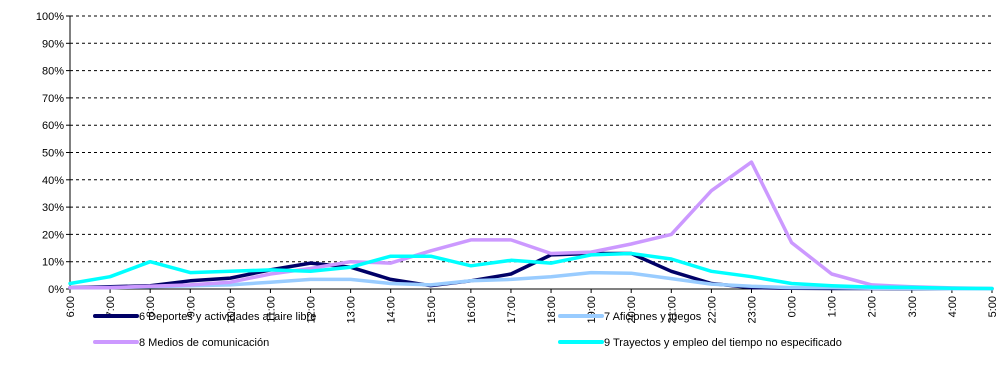  What do you see at coordinates (271, 309) in the screenshot?
I see `x-tick-label: 11:00` at bounding box center [271, 309].